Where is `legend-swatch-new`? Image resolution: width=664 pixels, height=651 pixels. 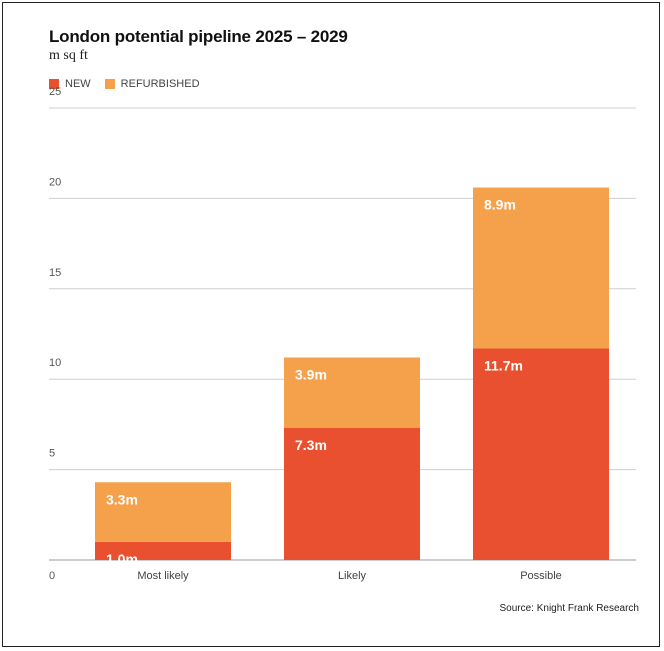
legend-swatch-new is located at coordinates (54, 84).